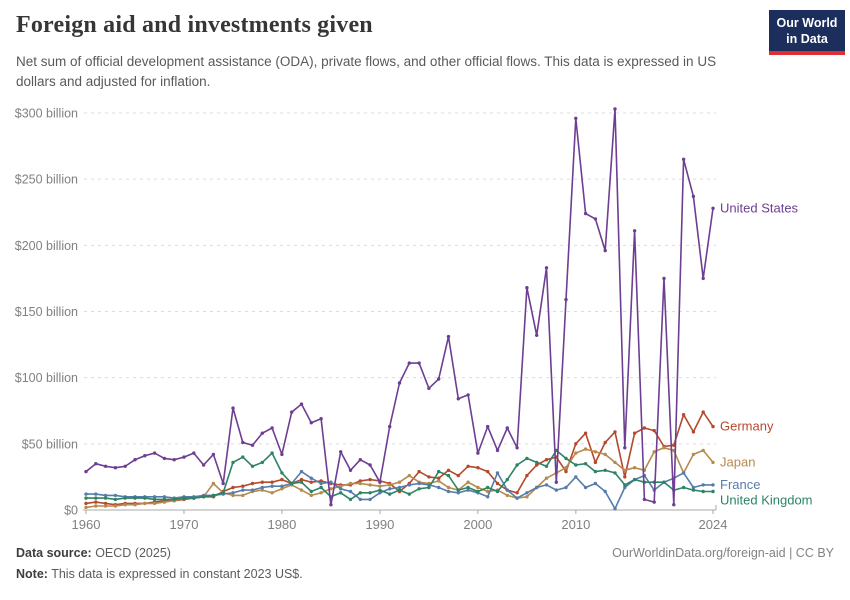 The image size is (850, 600). I want to click on series-label-united-states: United States, so click(759, 207).